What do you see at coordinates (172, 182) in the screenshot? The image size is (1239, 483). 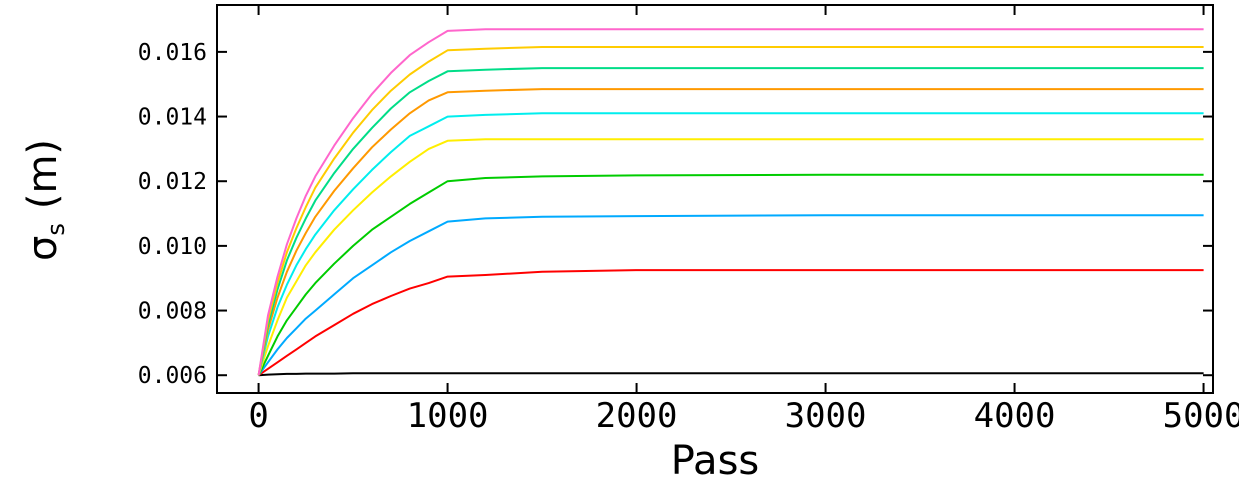 I see `y-tick-label: 0.012` at bounding box center [172, 182].